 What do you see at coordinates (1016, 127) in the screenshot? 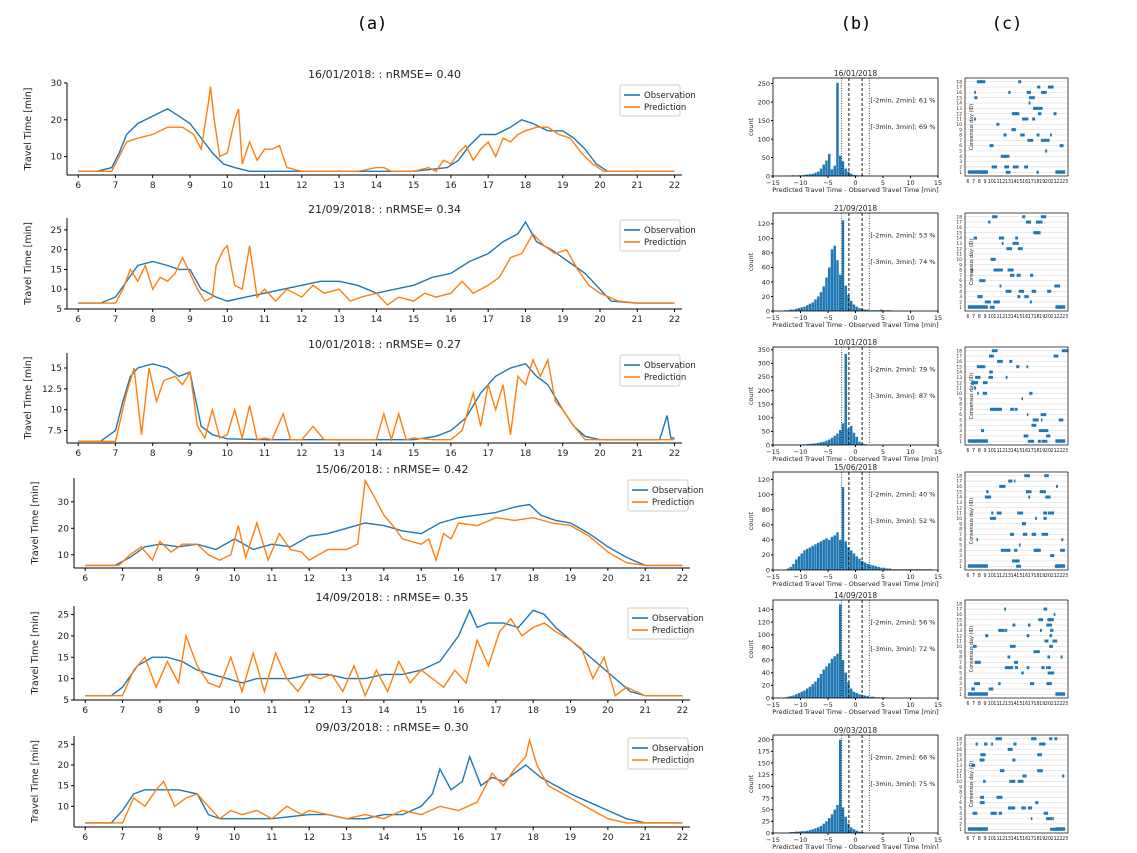
I see `plot-frame` at bounding box center [1016, 127].